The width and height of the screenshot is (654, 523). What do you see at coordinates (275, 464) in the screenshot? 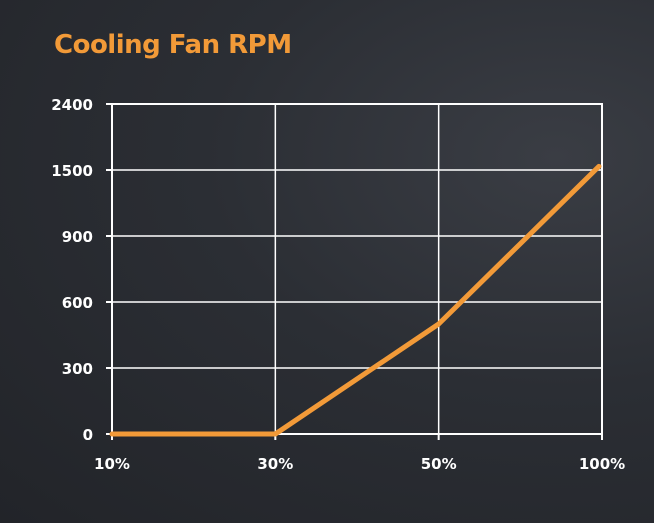
I see `x-tick-label: 30%` at bounding box center [275, 464].